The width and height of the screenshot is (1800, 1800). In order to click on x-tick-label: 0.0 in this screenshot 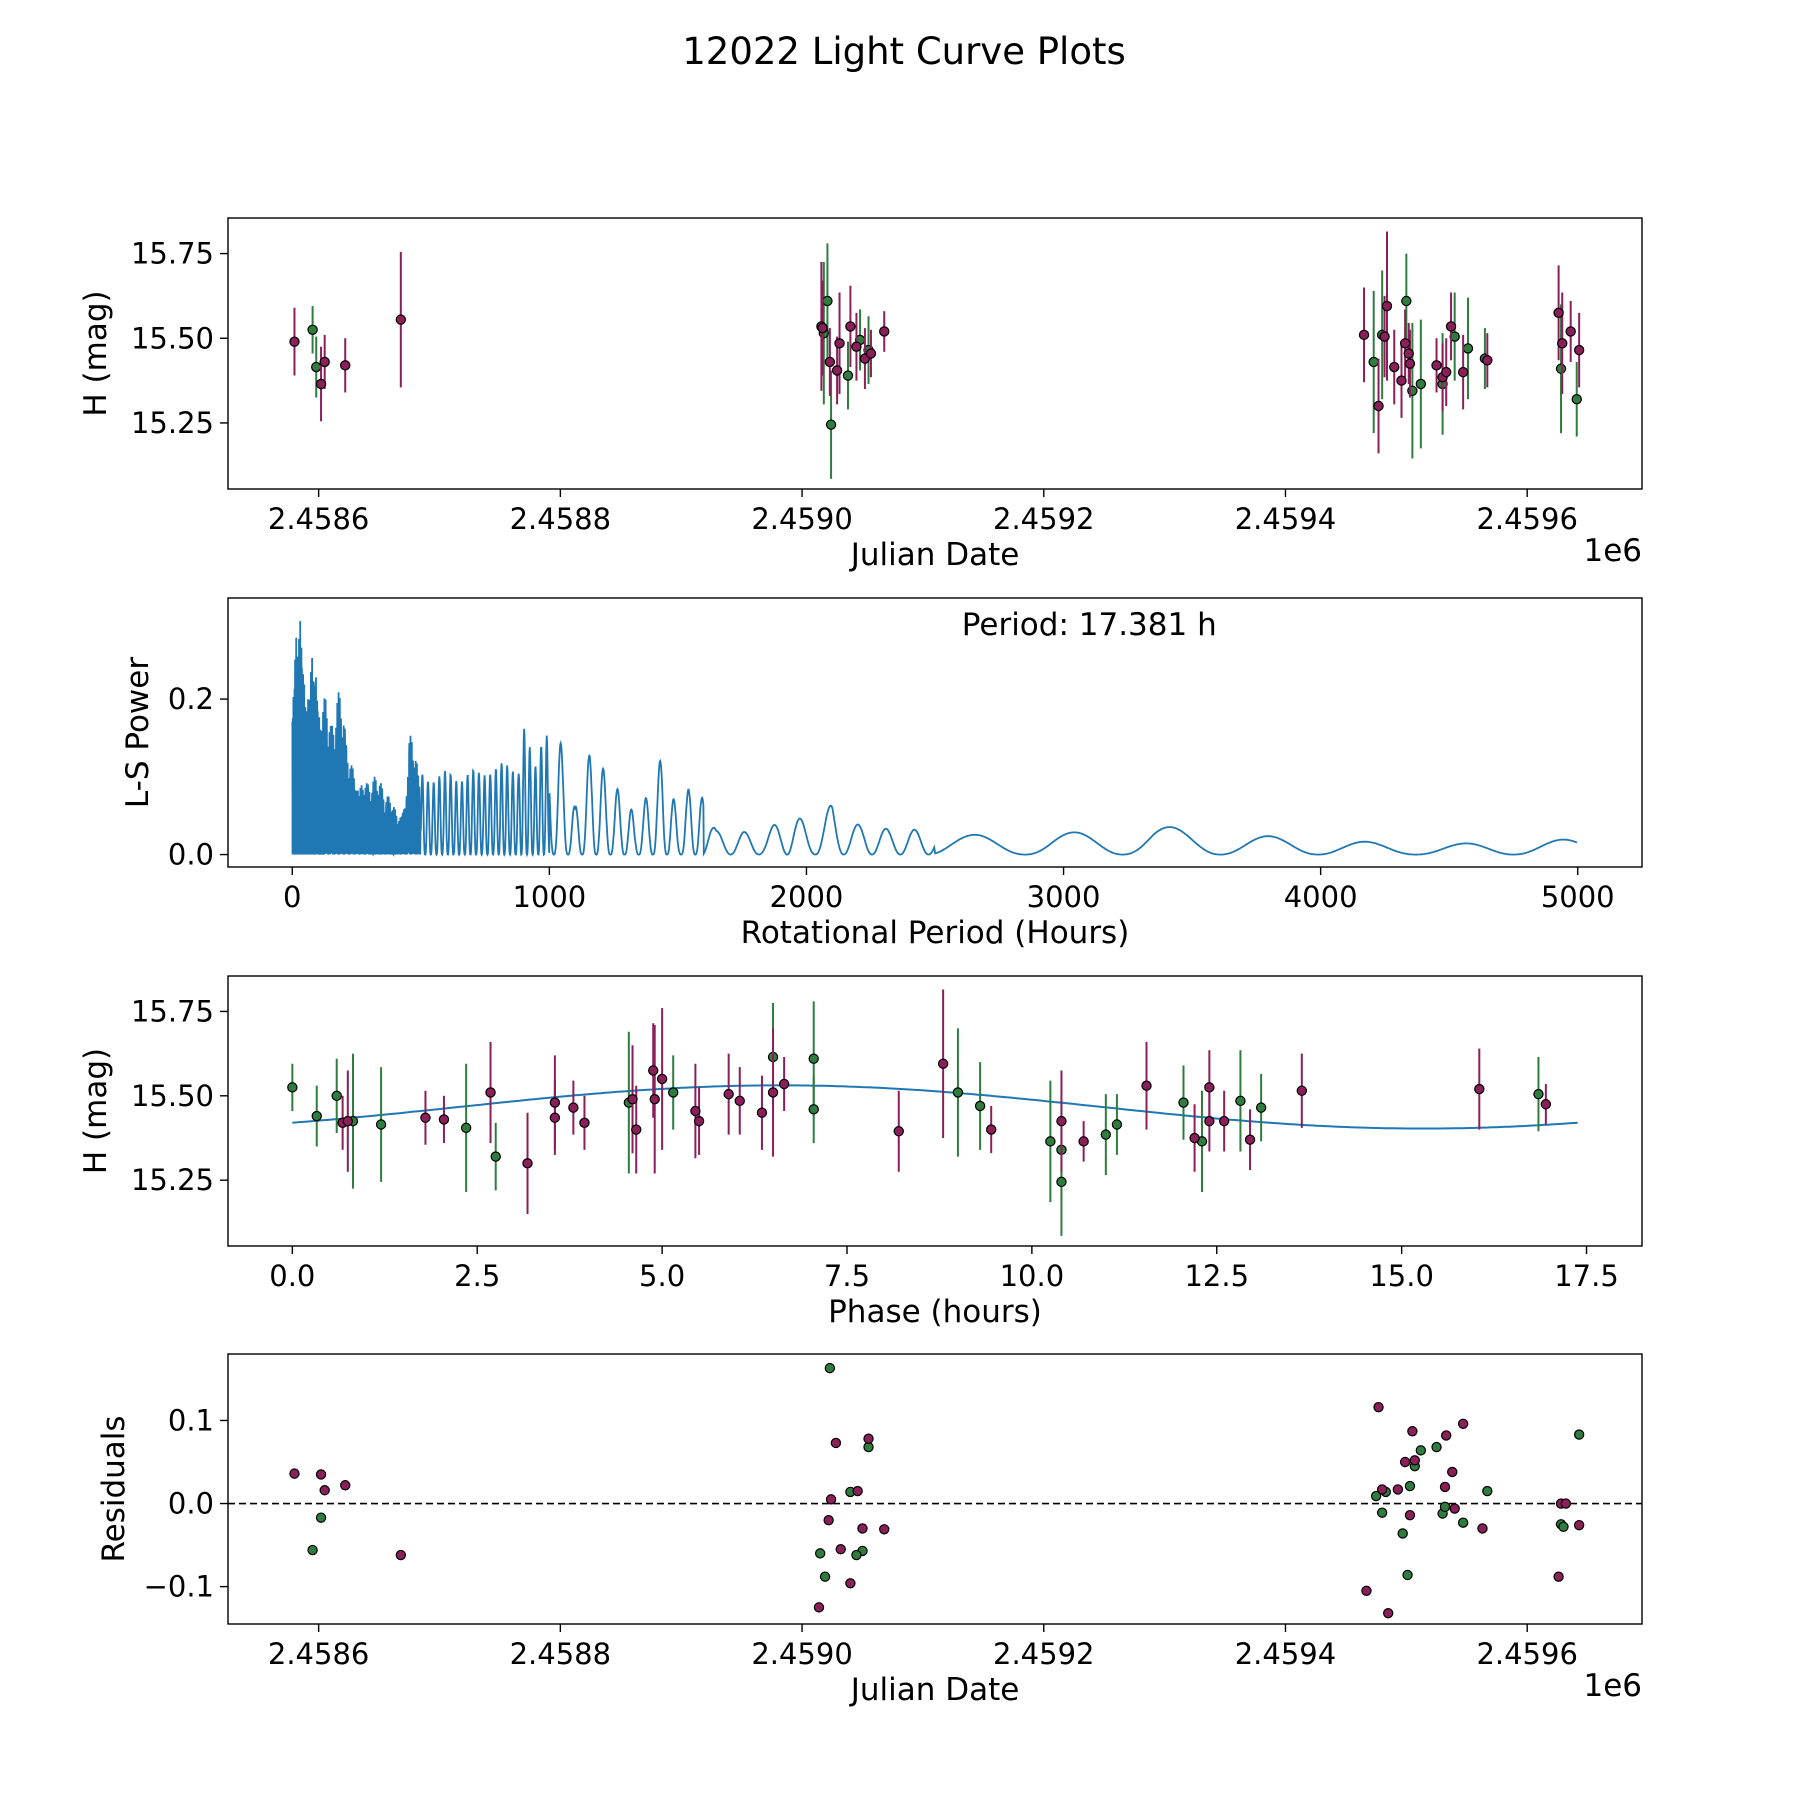, I will do `click(292, 1276)`.